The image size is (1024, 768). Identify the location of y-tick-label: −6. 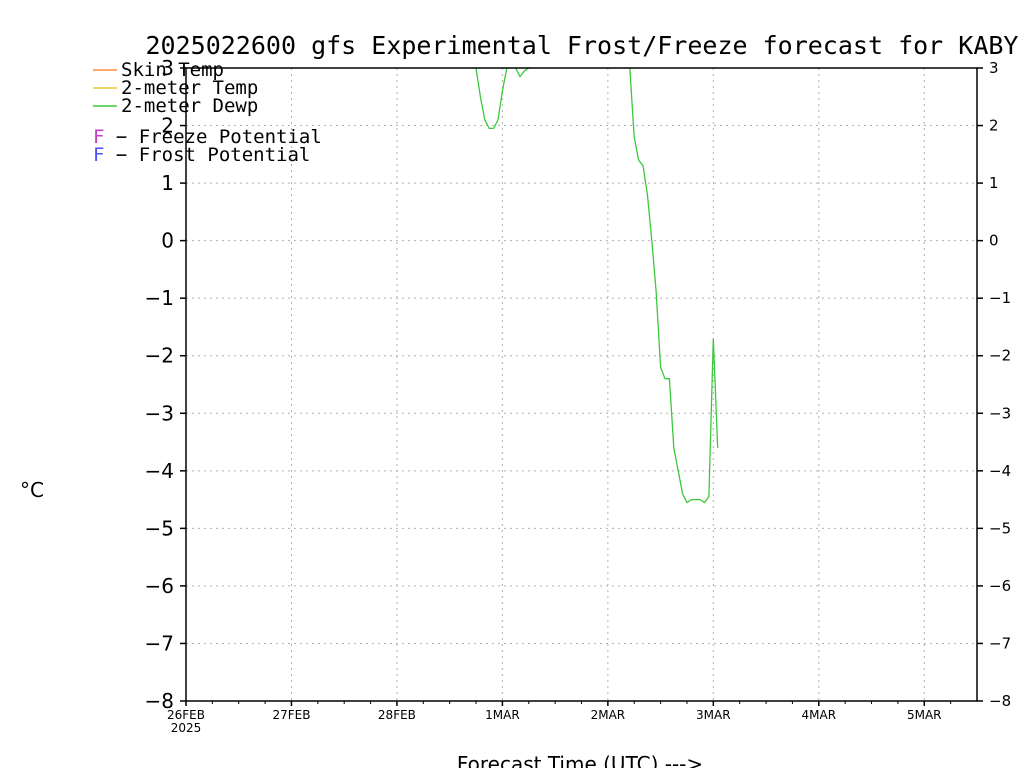
(159, 586).